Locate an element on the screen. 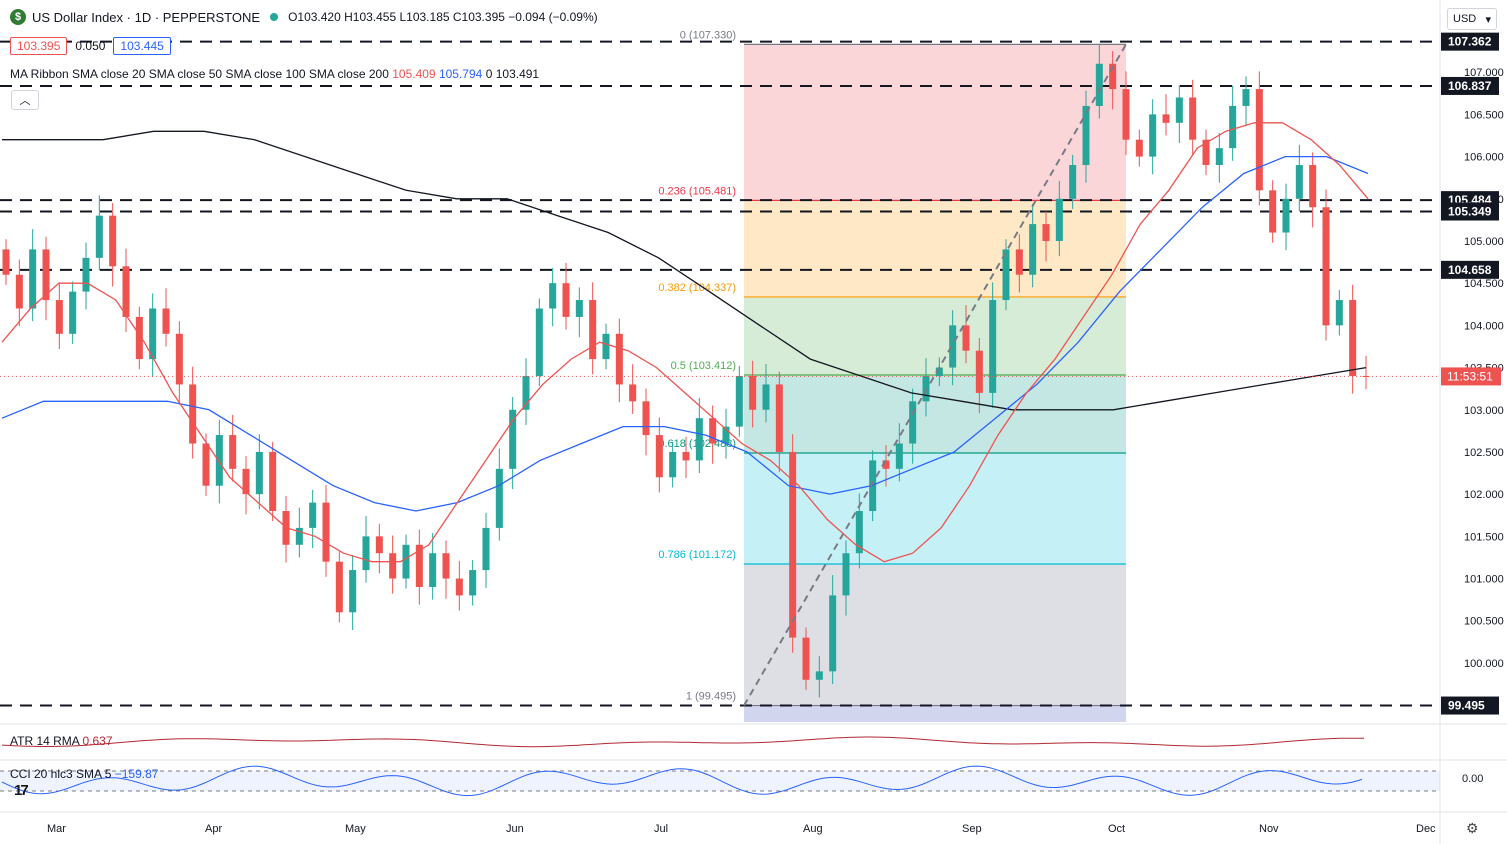 The height and width of the screenshot is (844, 1507). collapse-legend-button: ︿ is located at coordinates (25, 100).